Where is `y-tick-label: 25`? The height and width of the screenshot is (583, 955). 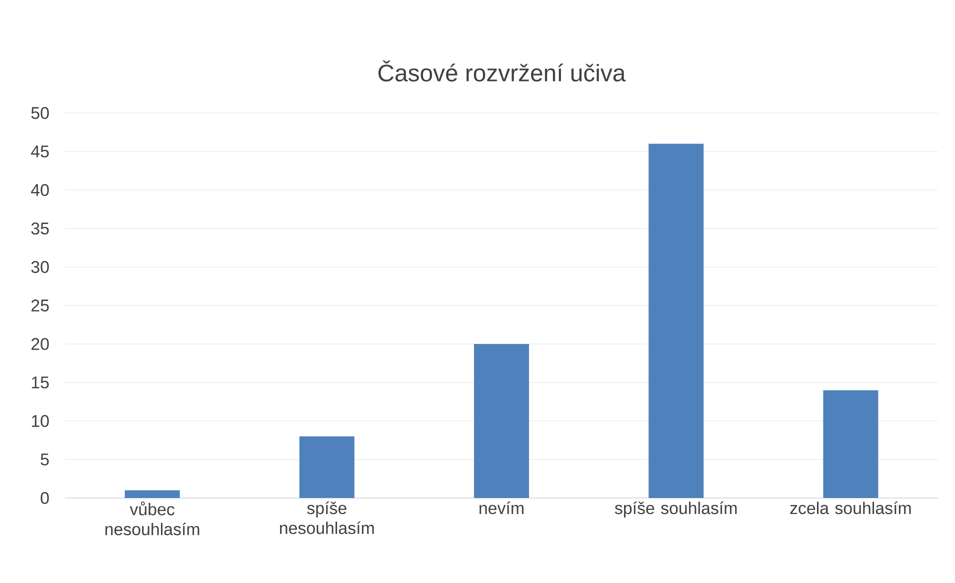 y-tick-label: 25 is located at coordinates (40, 306).